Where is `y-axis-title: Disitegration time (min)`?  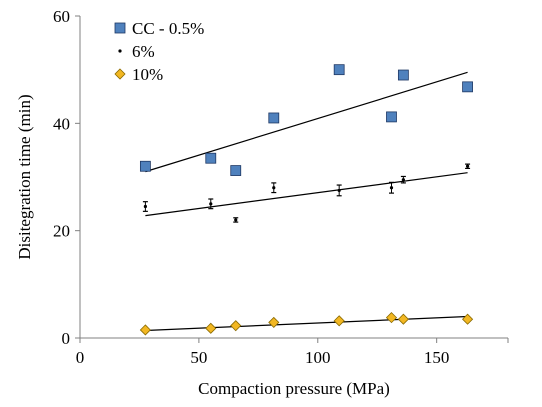
y-axis-title: Disitegration time (min) is located at coordinates (24, 176).